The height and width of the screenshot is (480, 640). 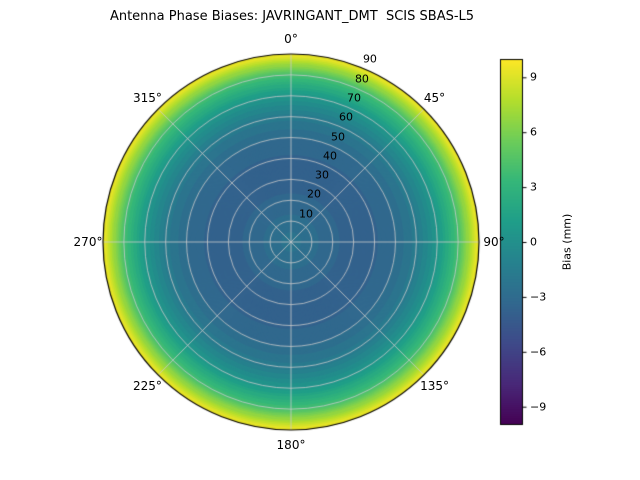 What do you see at coordinates (434, 385) in the screenshot?
I see `theta-label: 135°` at bounding box center [434, 385].